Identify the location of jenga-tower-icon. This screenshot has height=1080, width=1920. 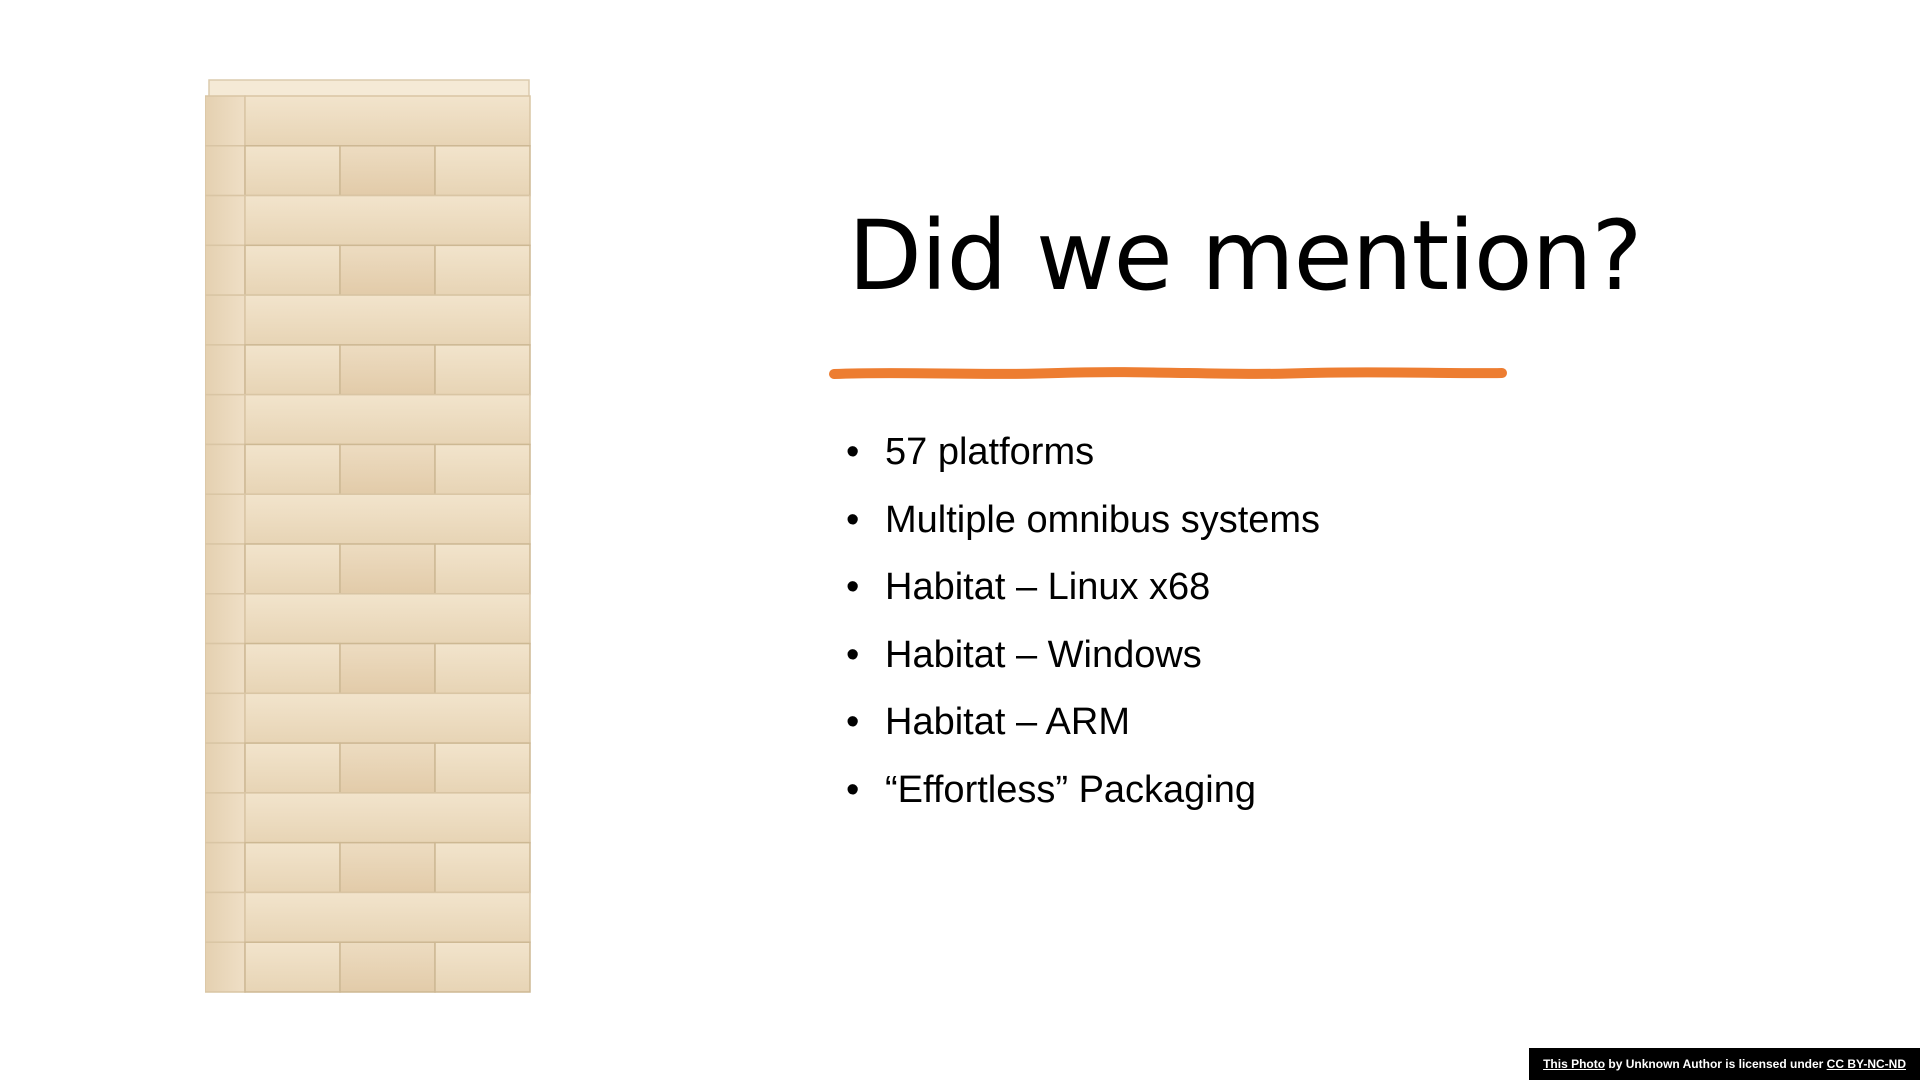
(368, 536).